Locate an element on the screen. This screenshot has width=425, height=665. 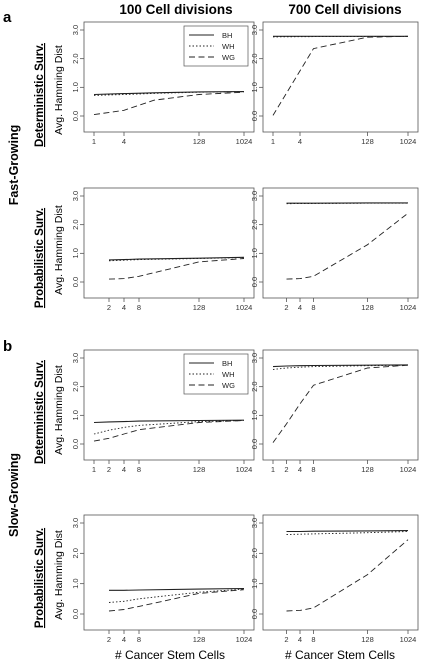
section-label-b: b is located at coordinates (7, 346).